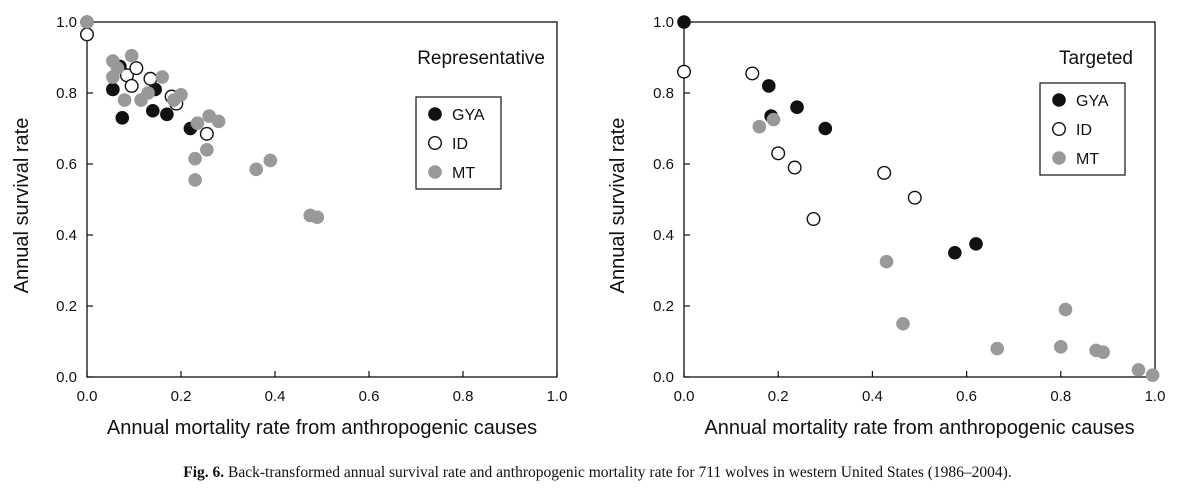 The width and height of the screenshot is (1195, 499). I want to click on caption-label: Fig. 6., so click(204, 472).